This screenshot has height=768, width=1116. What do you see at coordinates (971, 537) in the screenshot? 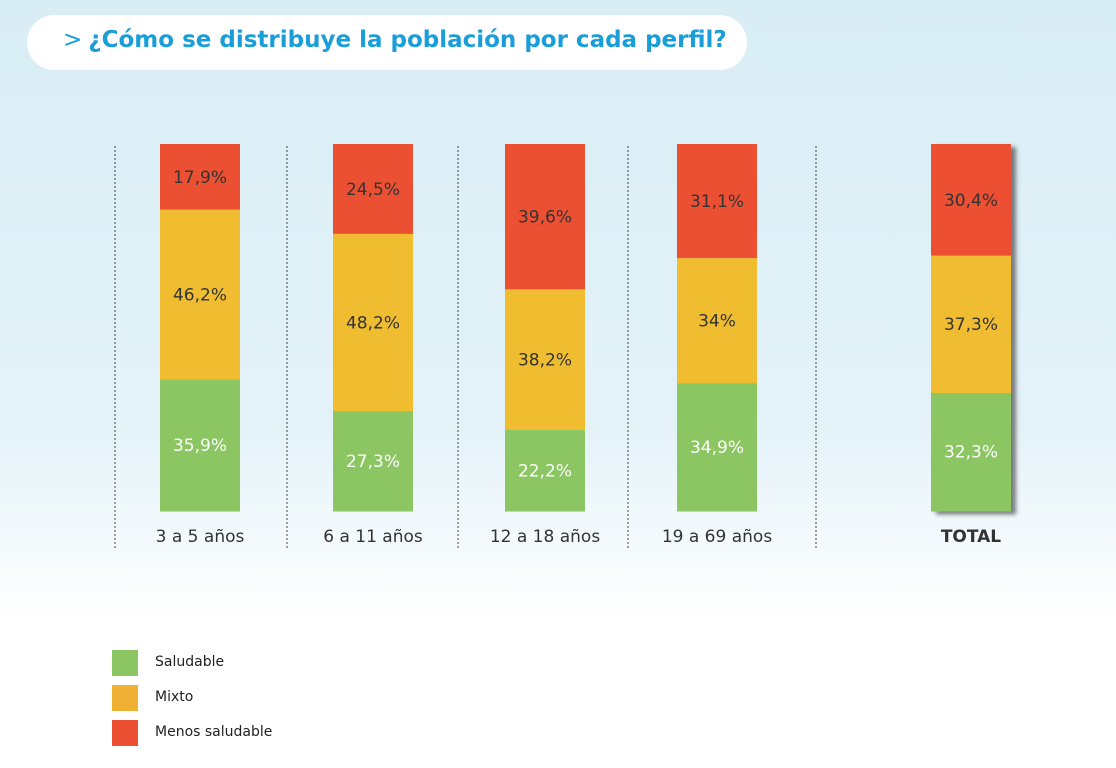
I see `category-label: TOTAL` at bounding box center [971, 537].